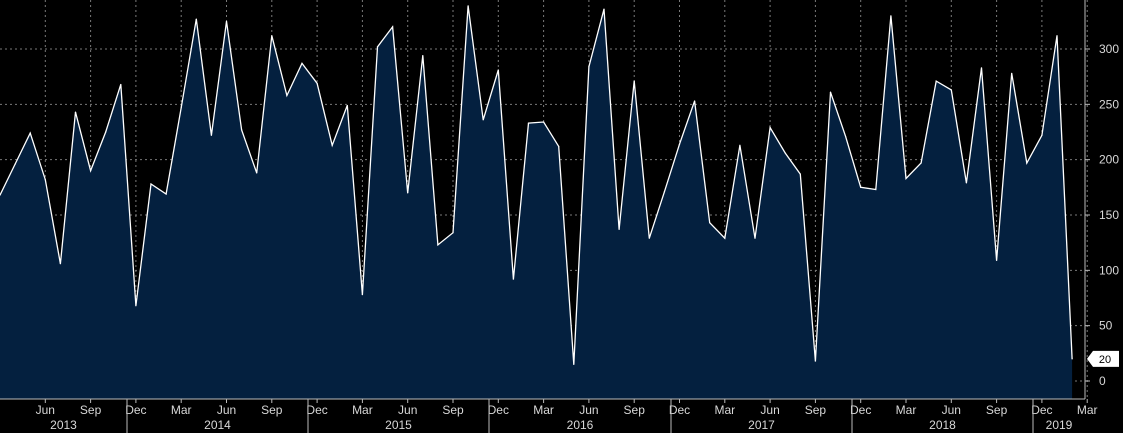 This screenshot has height=433, width=1123. I want to click on year-label: 2017, so click(761, 425).